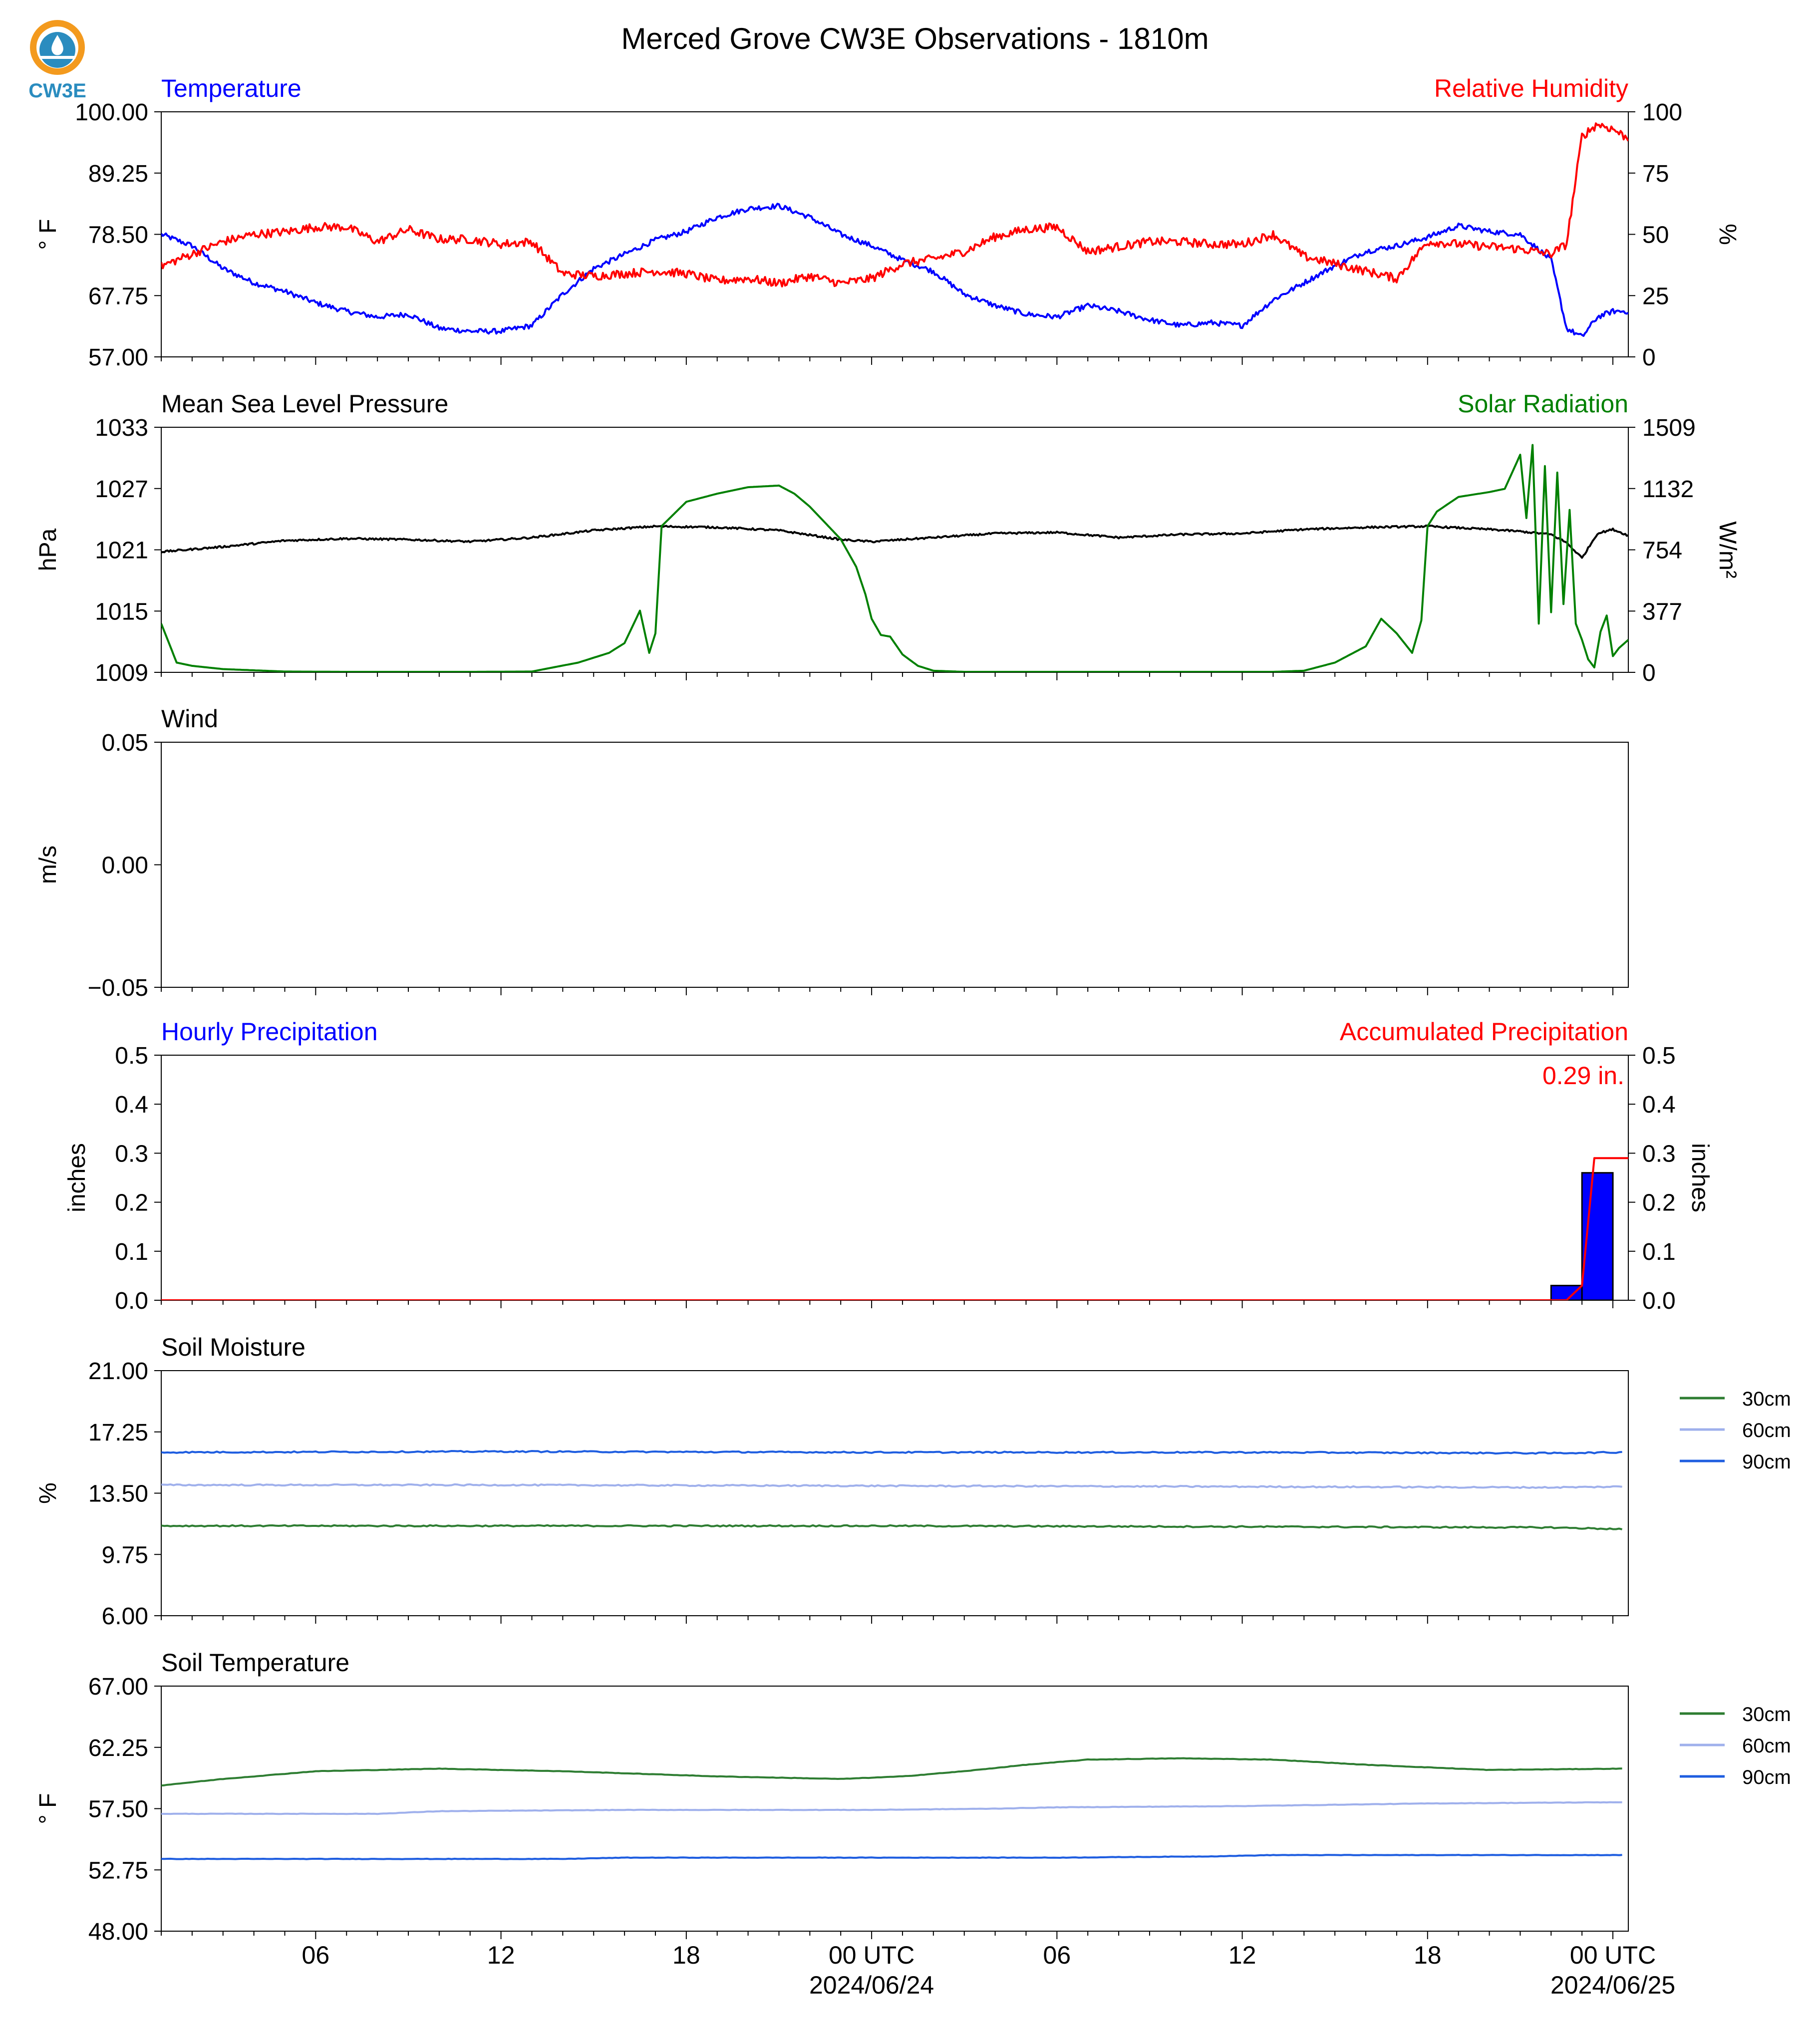 The image size is (1820, 2028). What do you see at coordinates (48, 865) in the screenshot?
I see `y-axis-label: m/s` at bounding box center [48, 865].